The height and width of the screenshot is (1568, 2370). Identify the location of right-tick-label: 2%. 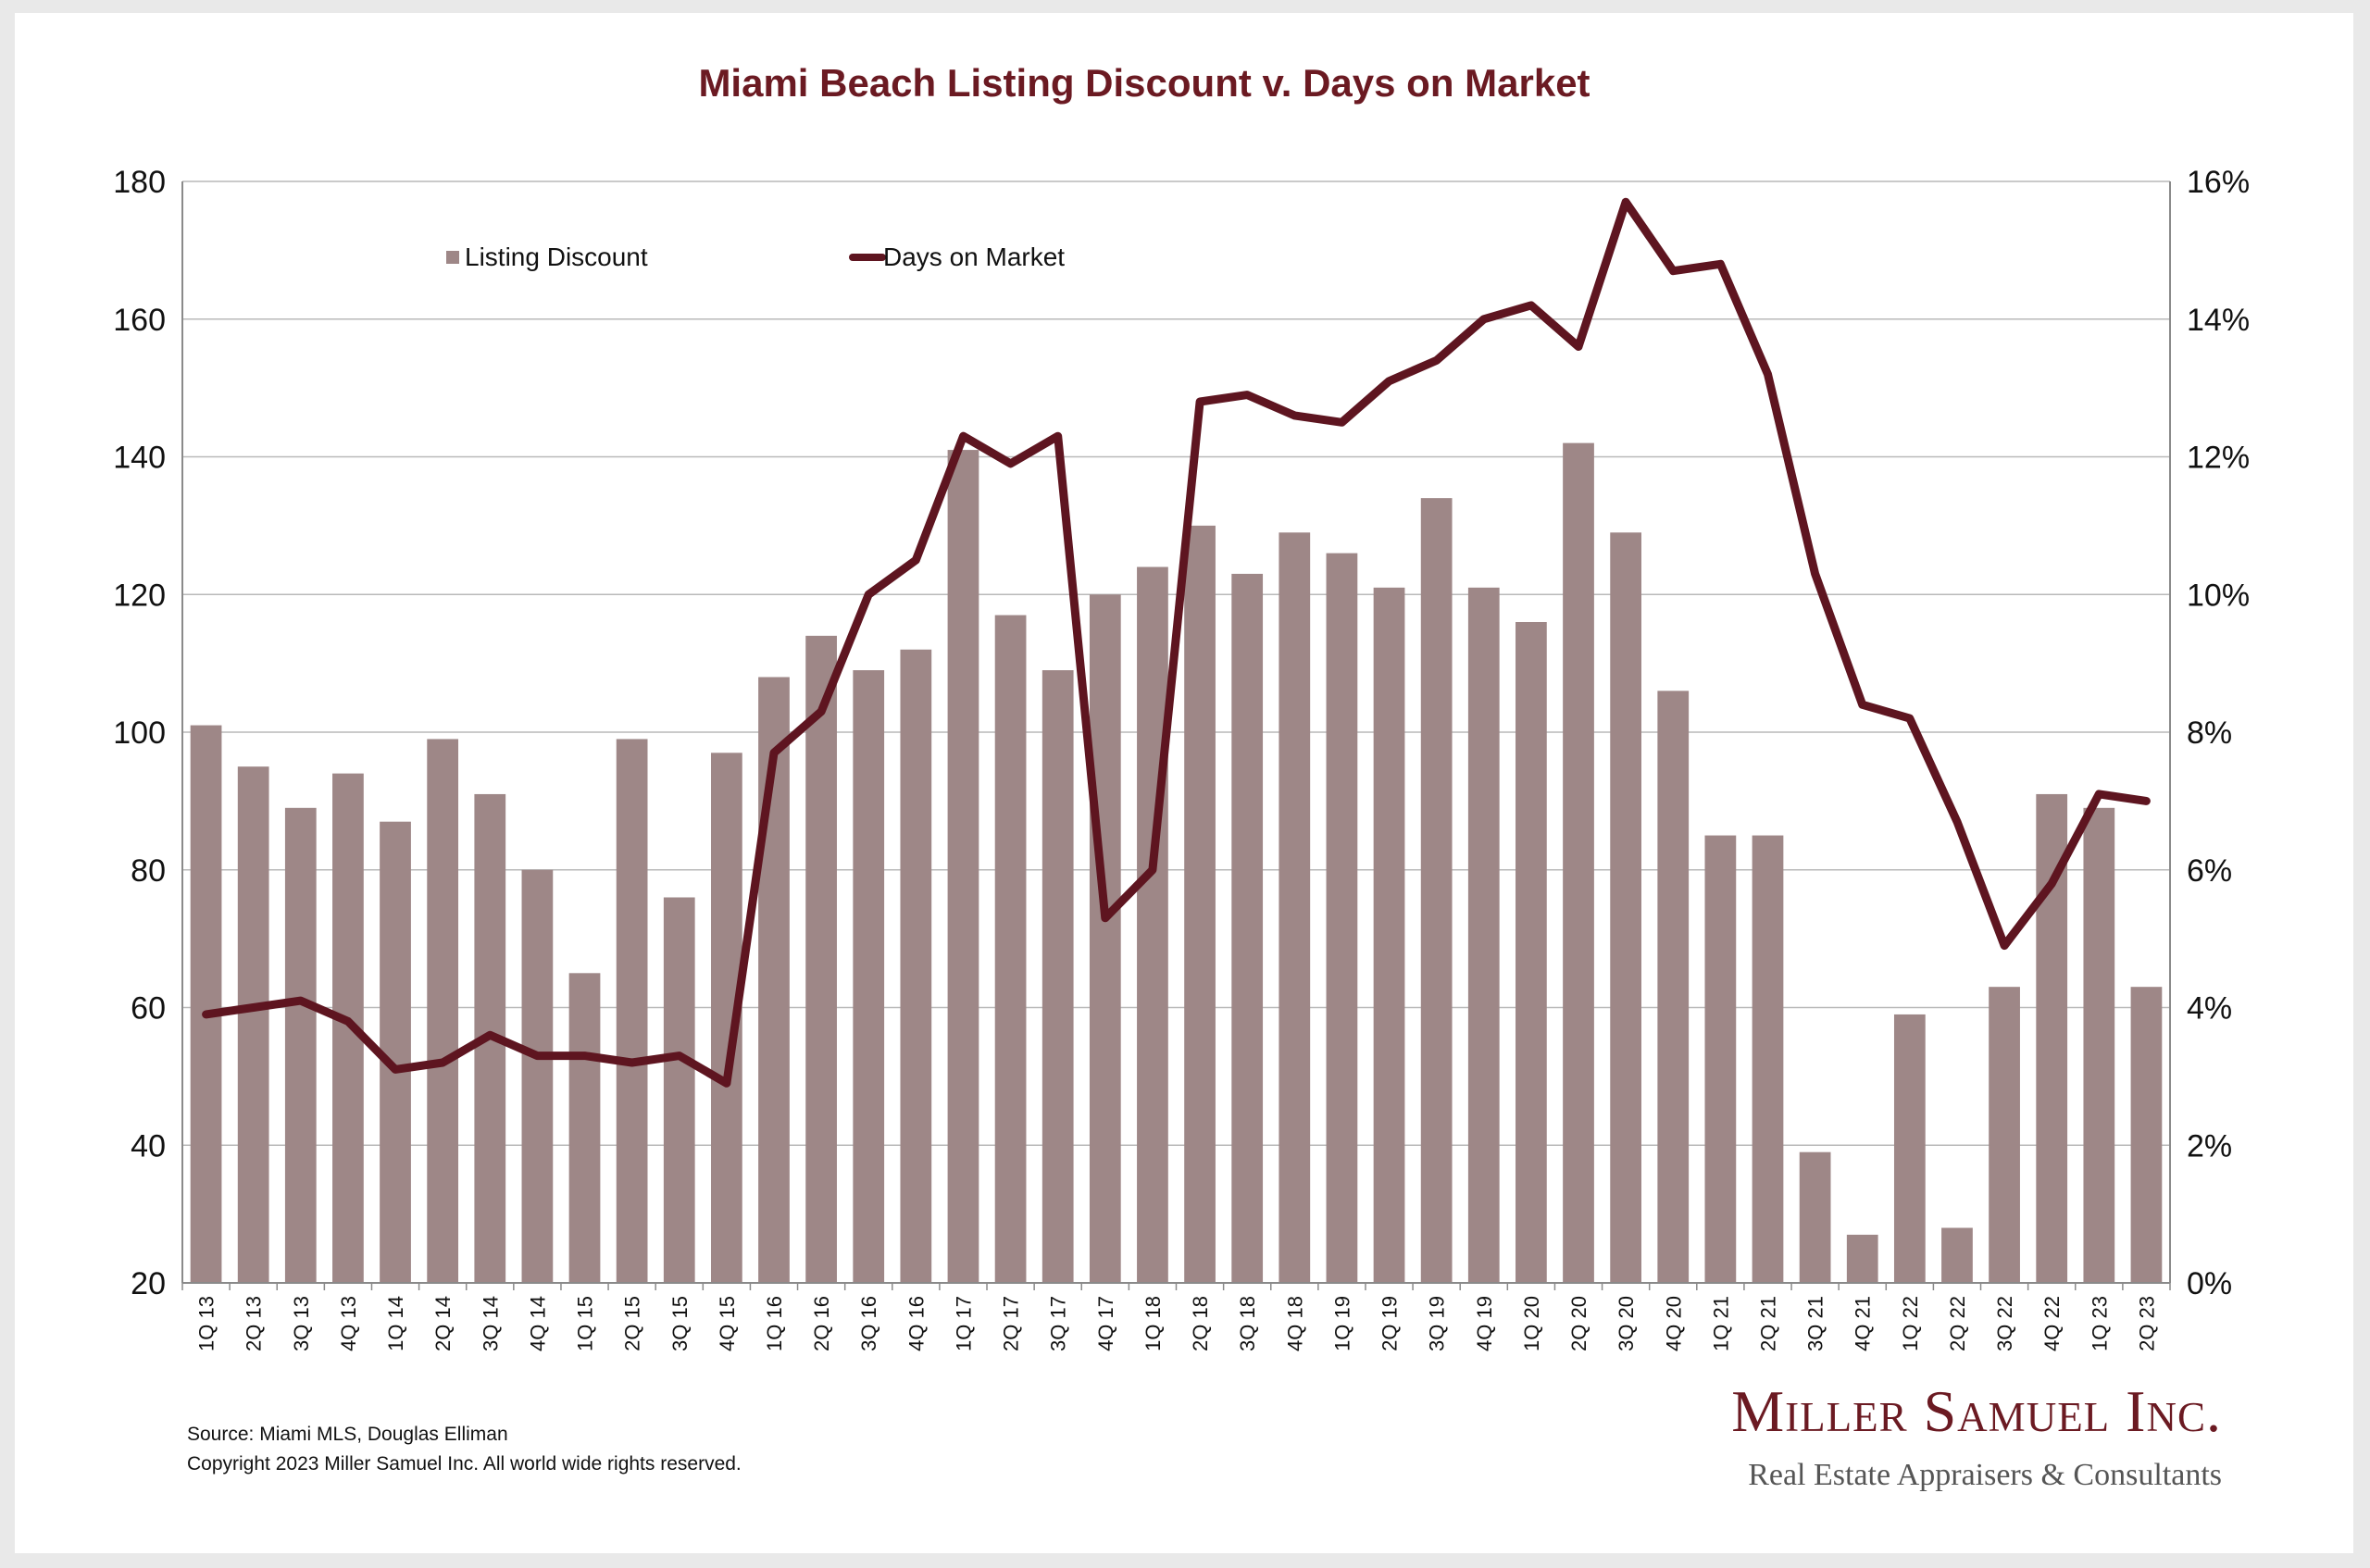
(2209, 1146).